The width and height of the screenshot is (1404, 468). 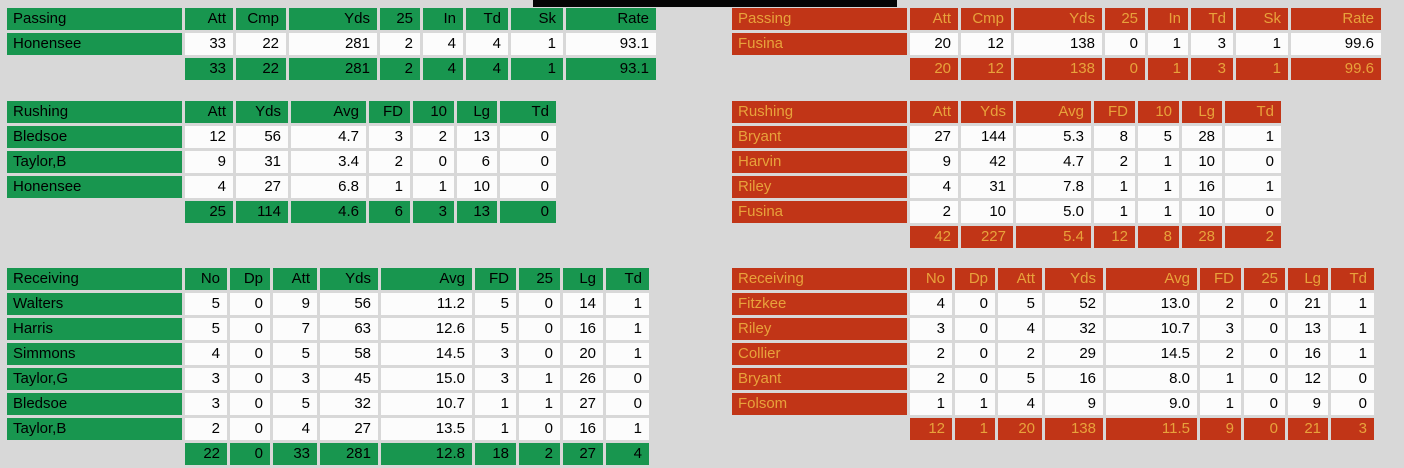 I want to click on stat-value-cell: 20, so click(x=934, y=44).